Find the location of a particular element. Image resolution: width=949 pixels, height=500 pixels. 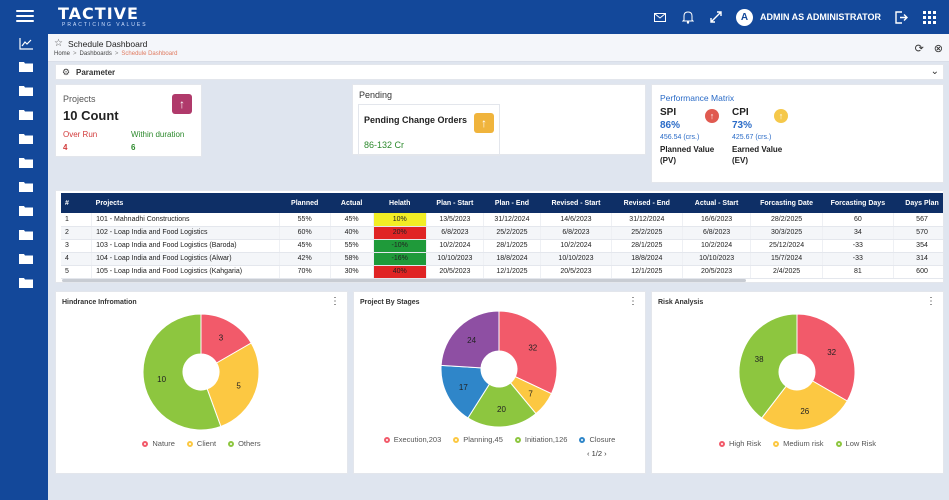

table-cell: 30% is located at coordinates (352, 272).